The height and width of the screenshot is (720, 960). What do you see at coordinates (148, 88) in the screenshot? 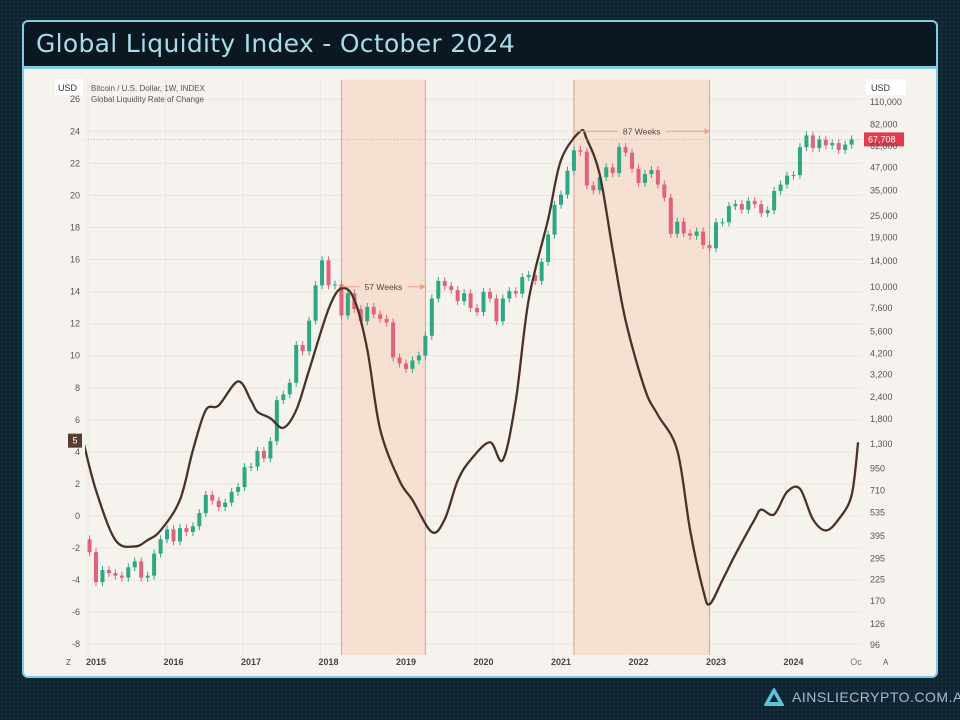
I see `legend-bitcoin: Bitcoin / U.S. Dollar, 1W, INDEX` at bounding box center [148, 88].